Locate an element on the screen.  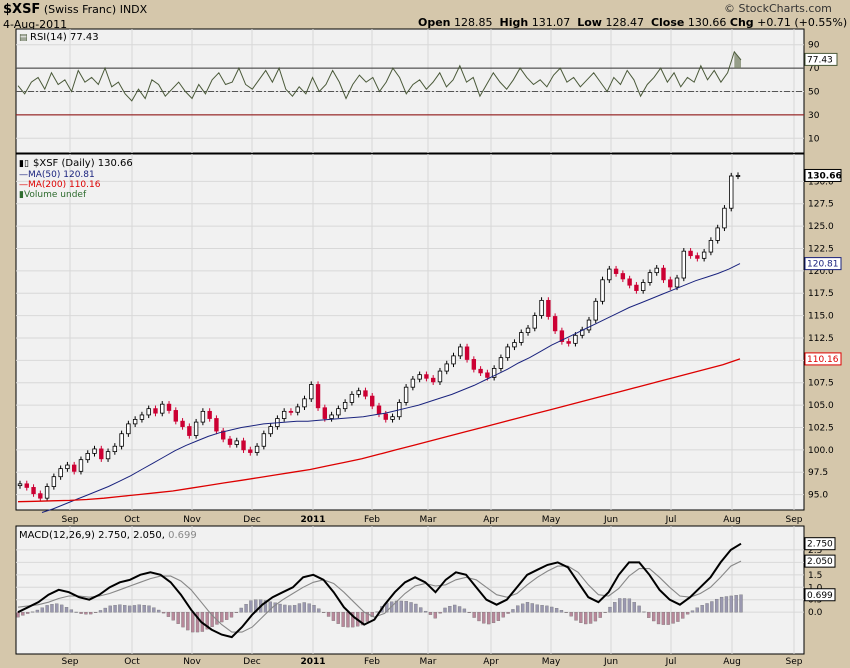
price-tick-label: 115.0 is located at coordinates (821, 317).